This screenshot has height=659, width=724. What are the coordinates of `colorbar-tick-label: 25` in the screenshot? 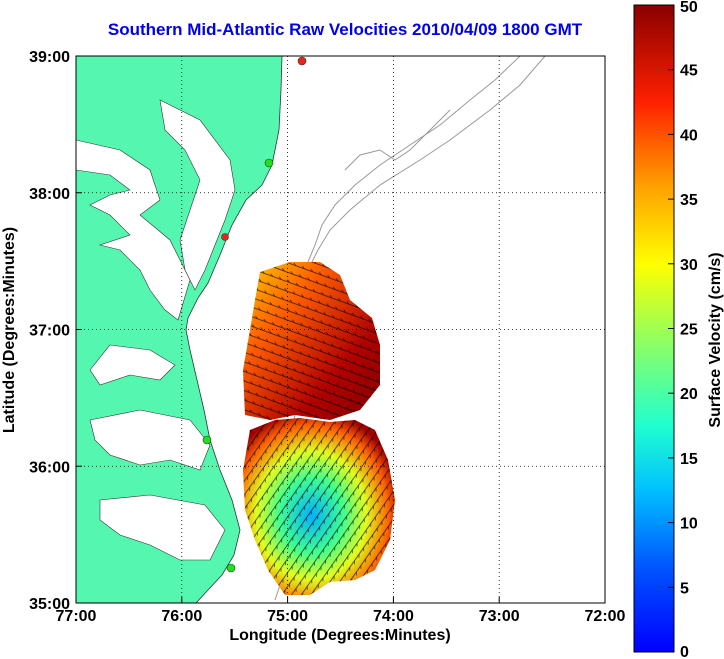 It's located at (689, 330).